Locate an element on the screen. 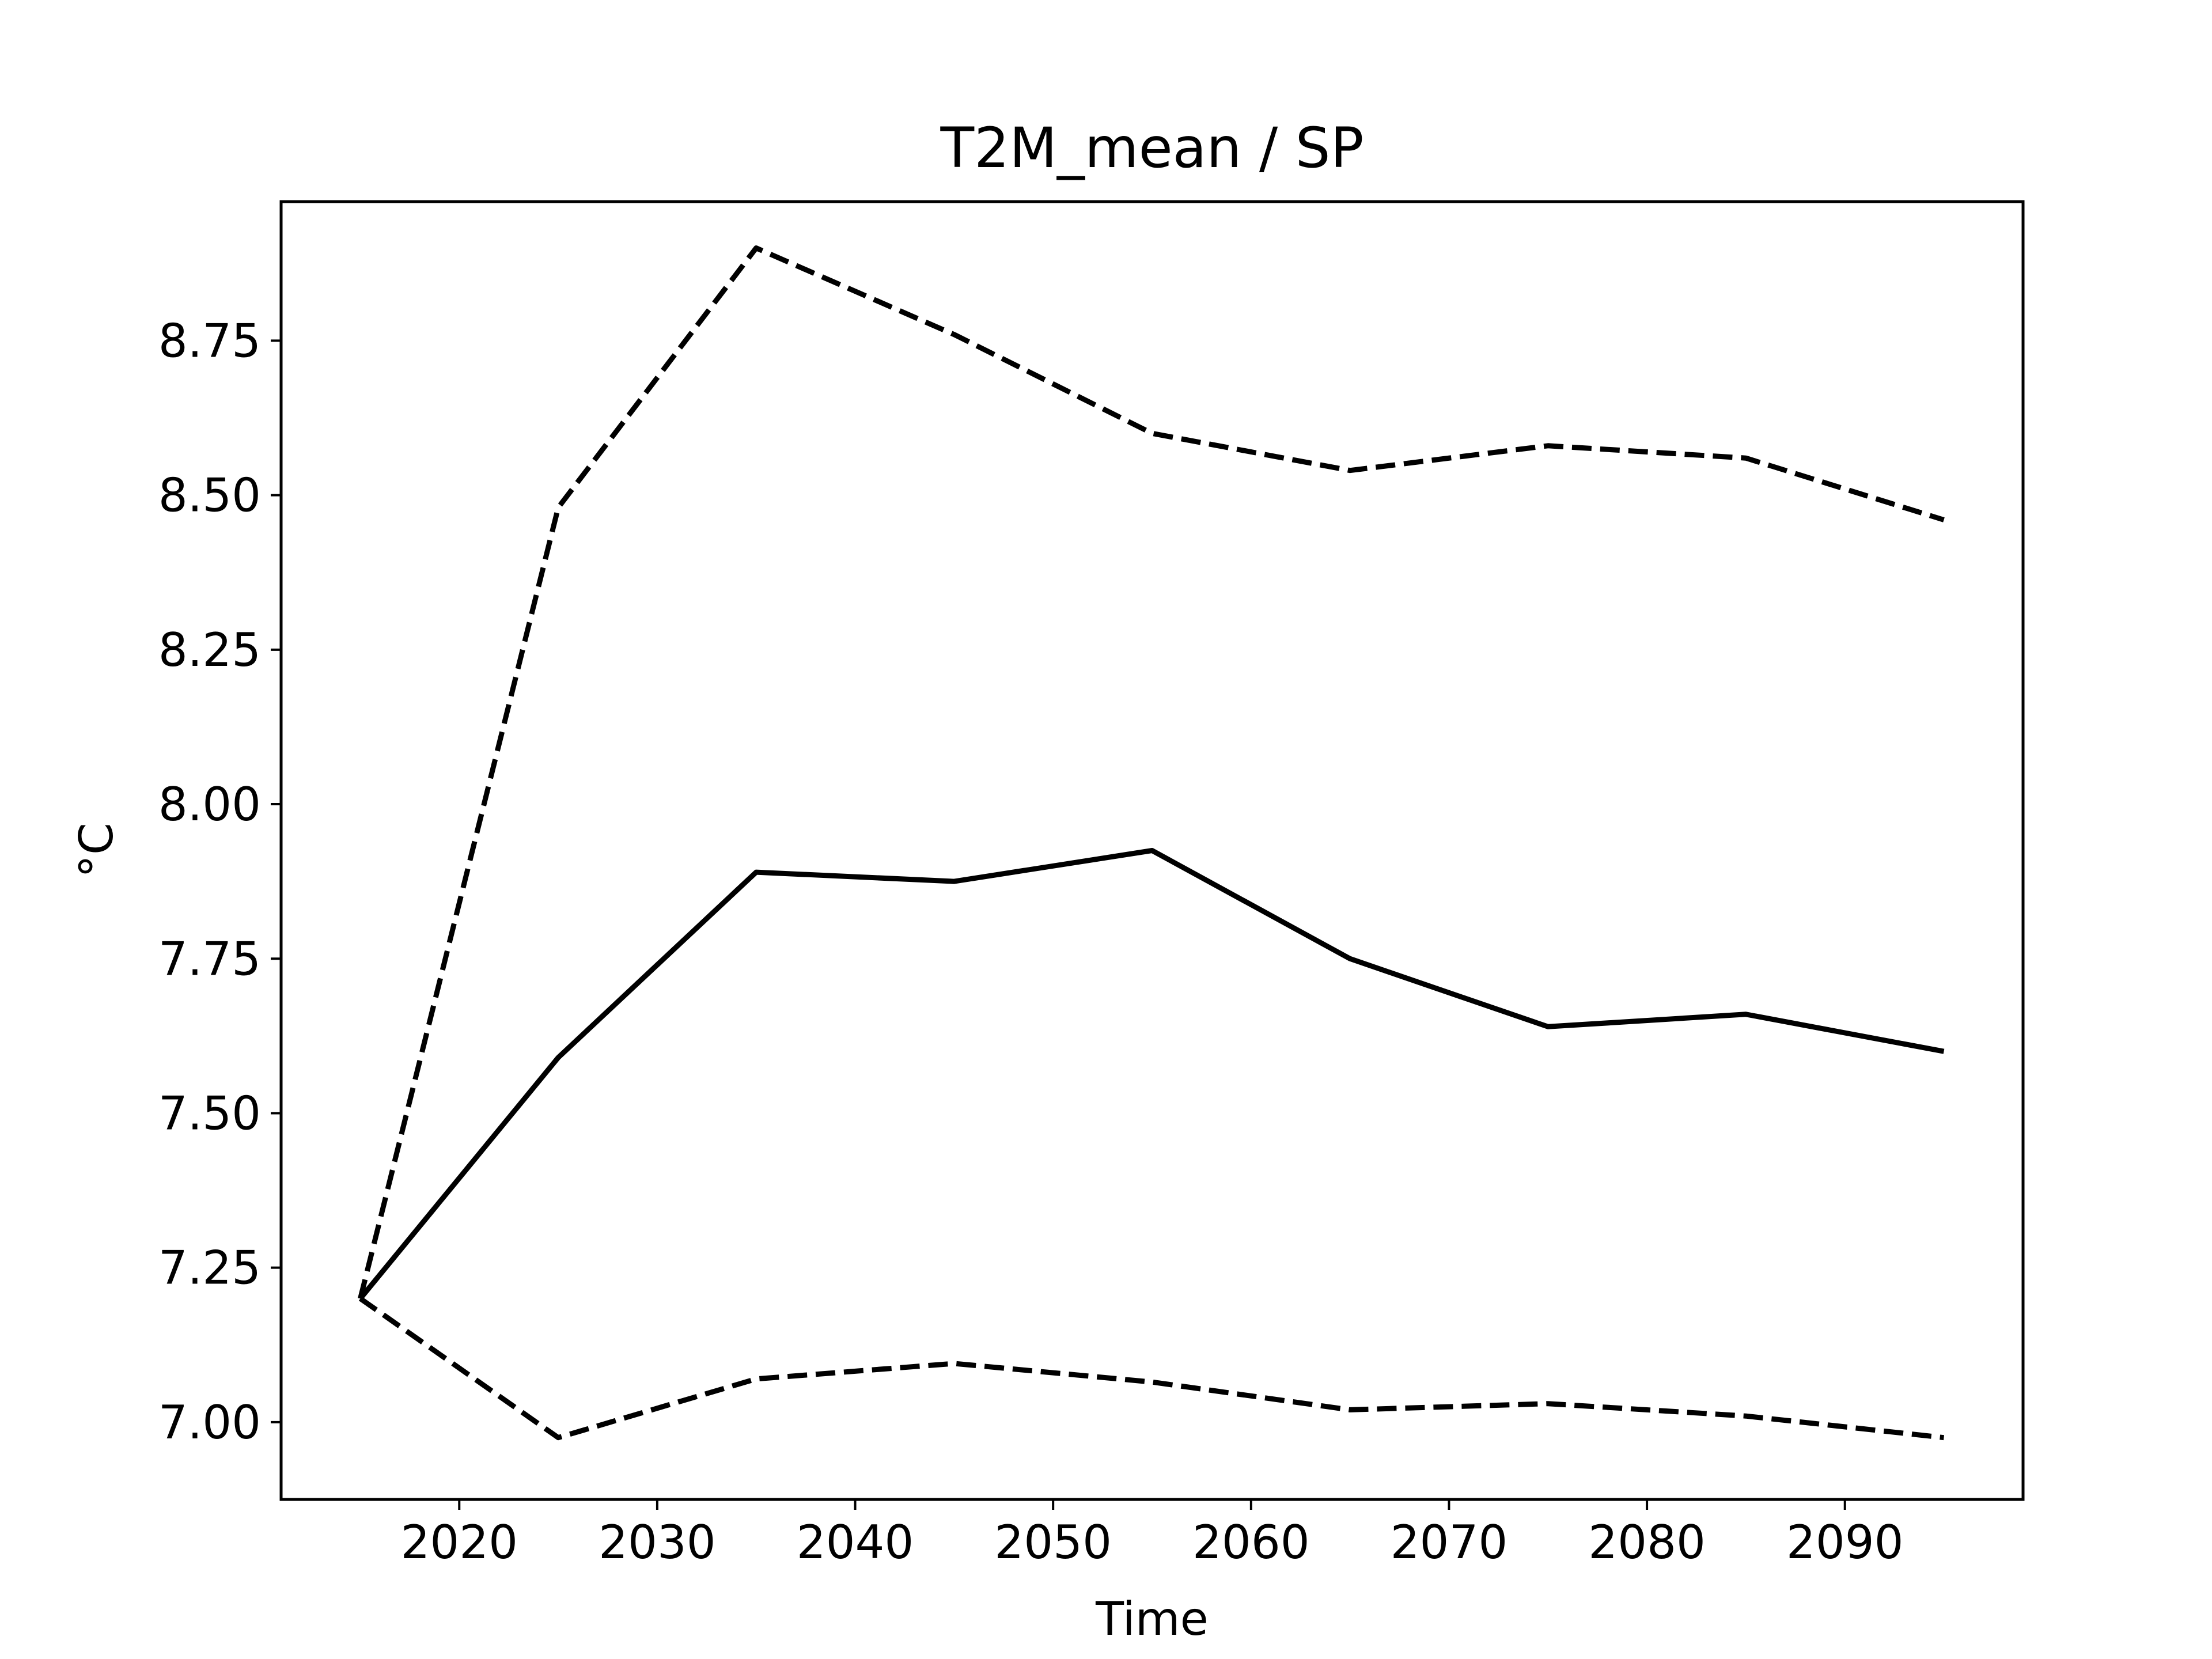  x-axis-ticks: 2020 2030 2040 2050 2060 2070 2080 2090 is located at coordinates (1152, 1534).